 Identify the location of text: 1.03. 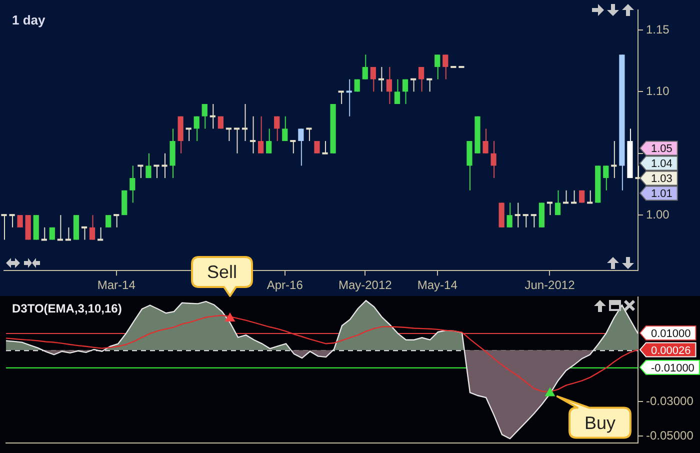
(661, 179).